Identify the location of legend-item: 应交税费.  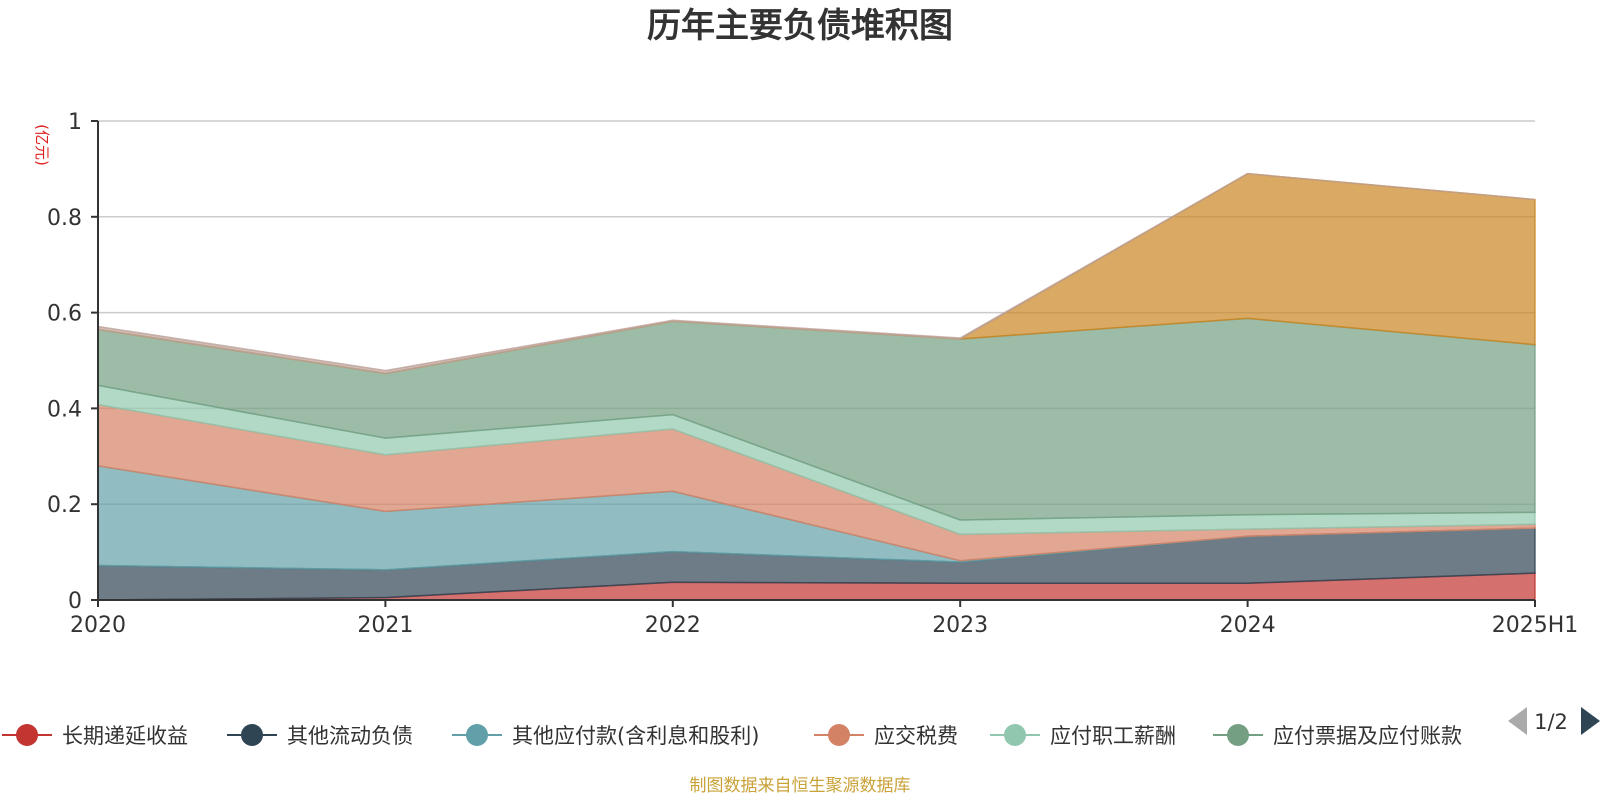
(886, 736).